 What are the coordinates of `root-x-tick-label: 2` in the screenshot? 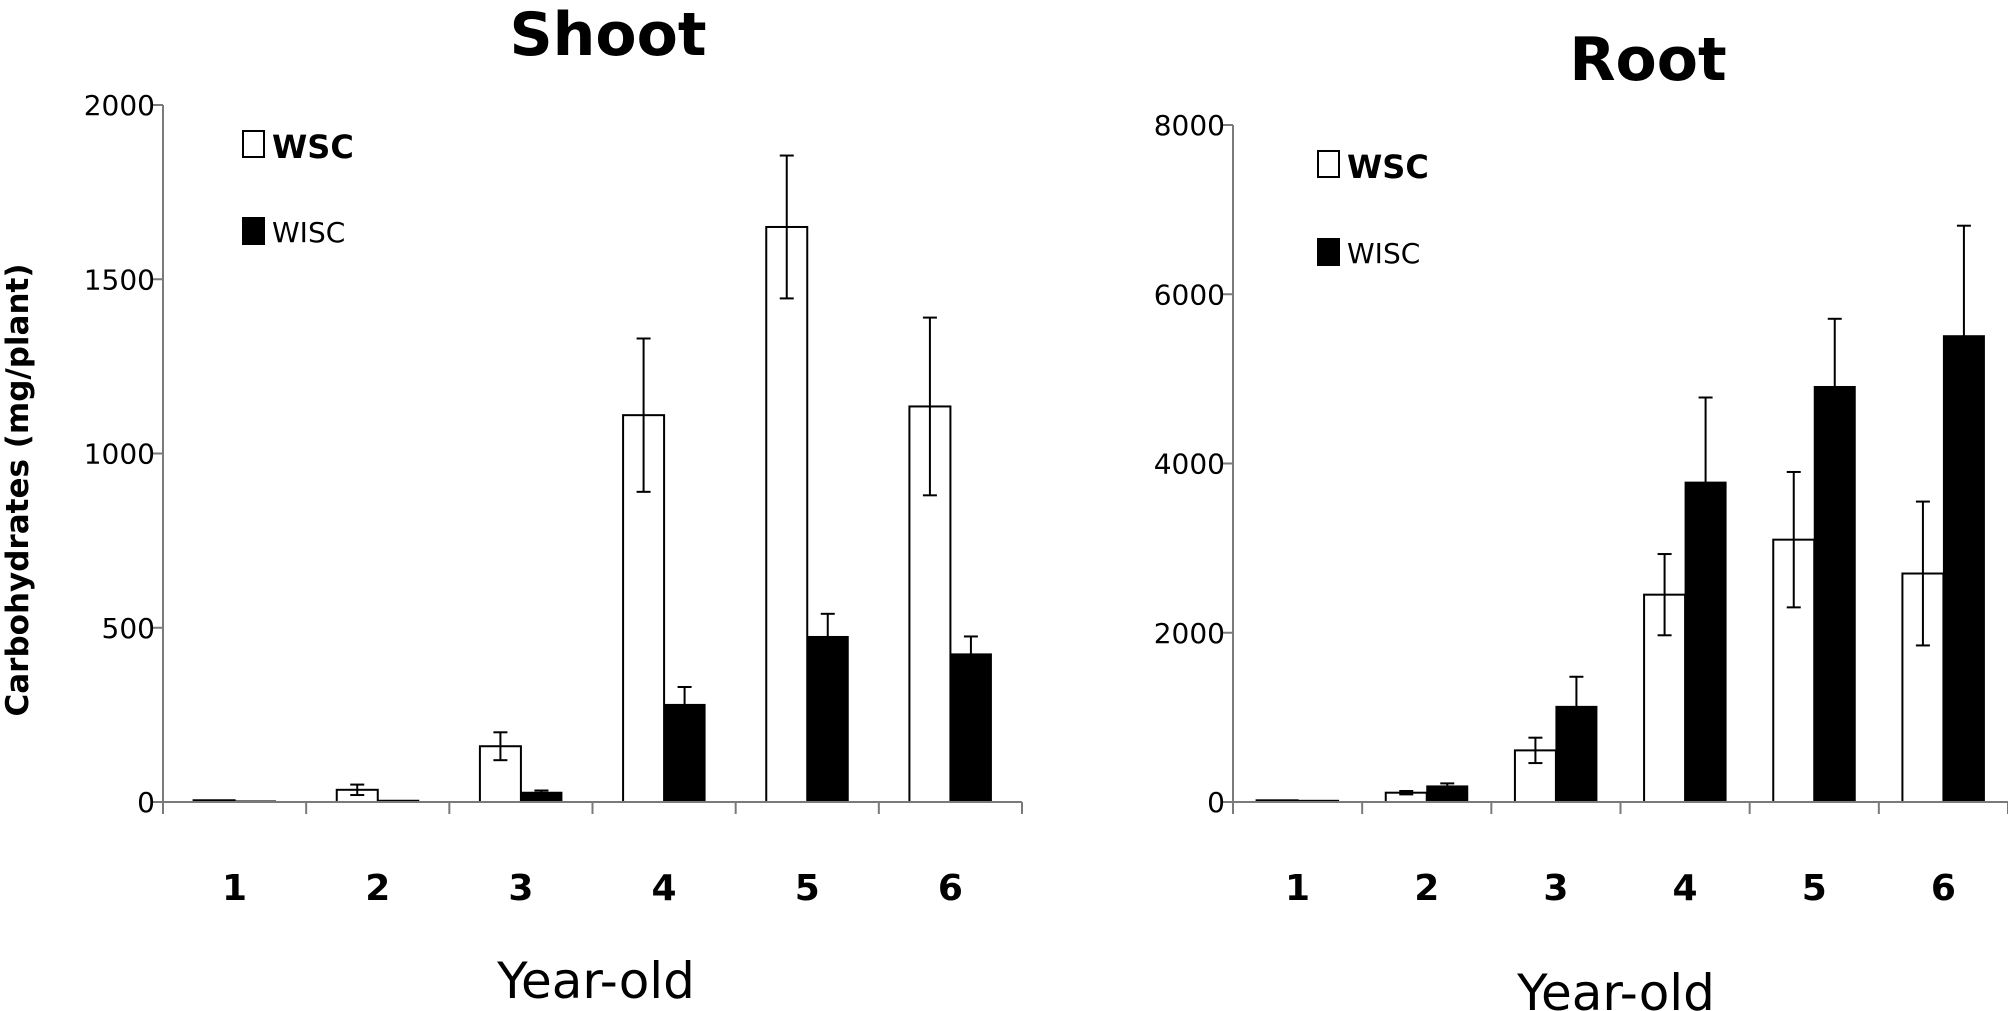 It's located at (1426, 888).